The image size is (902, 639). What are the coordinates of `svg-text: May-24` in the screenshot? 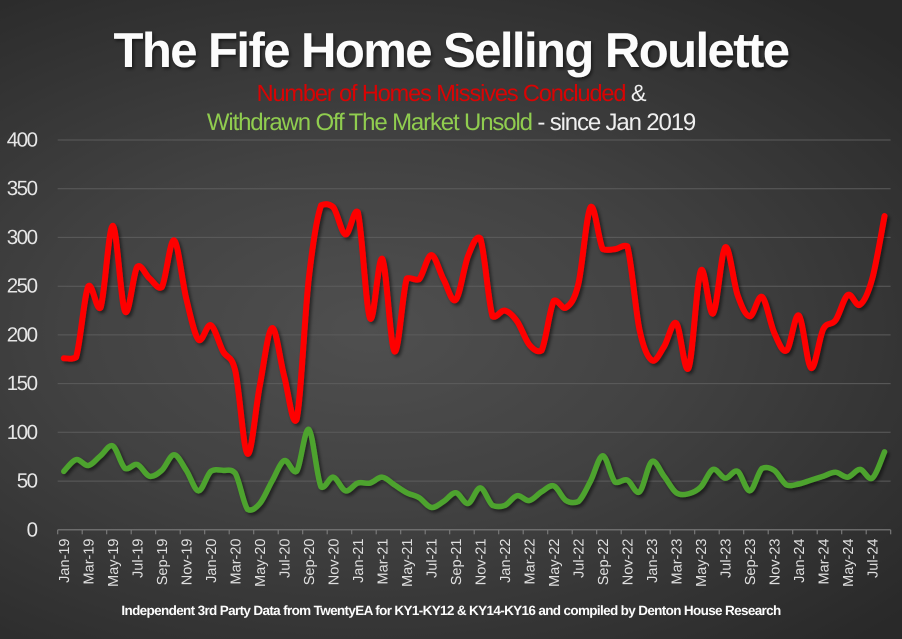 It's located at (849, 563).